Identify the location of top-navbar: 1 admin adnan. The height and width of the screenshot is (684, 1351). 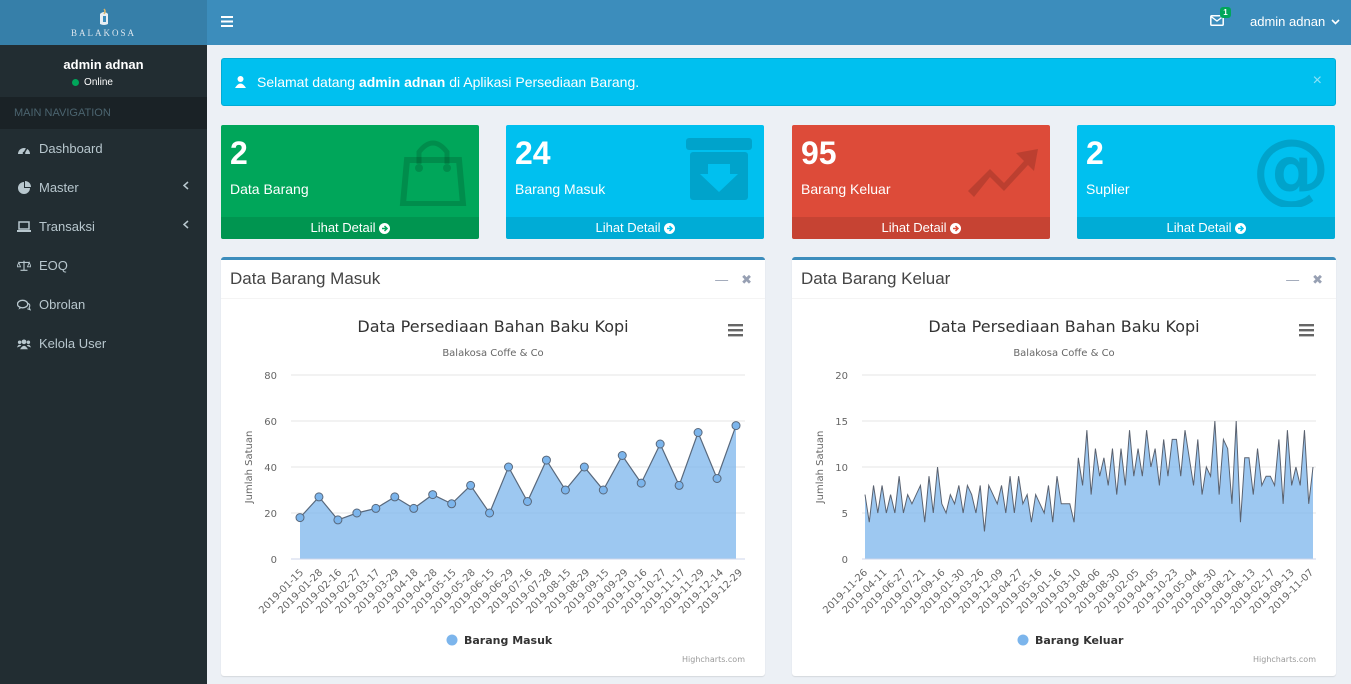
(779, 22).